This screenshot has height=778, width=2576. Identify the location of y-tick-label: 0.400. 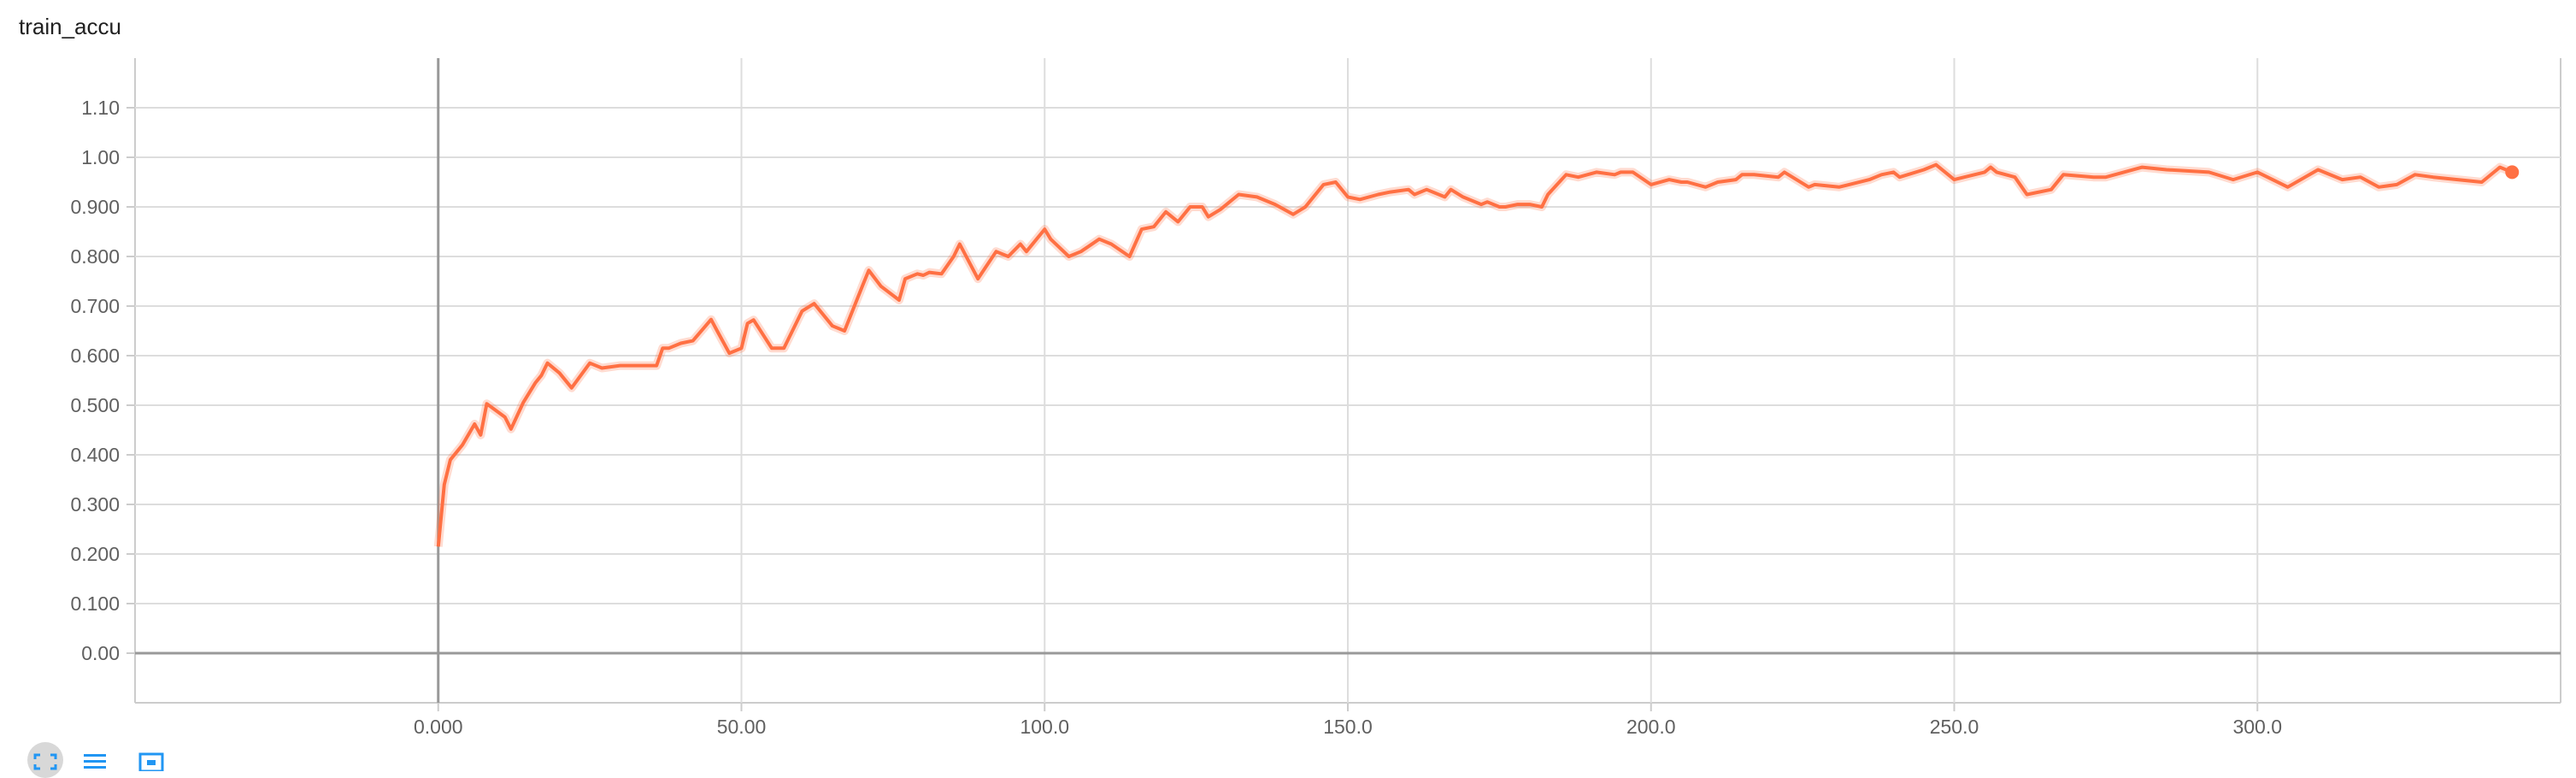
(95, 455).